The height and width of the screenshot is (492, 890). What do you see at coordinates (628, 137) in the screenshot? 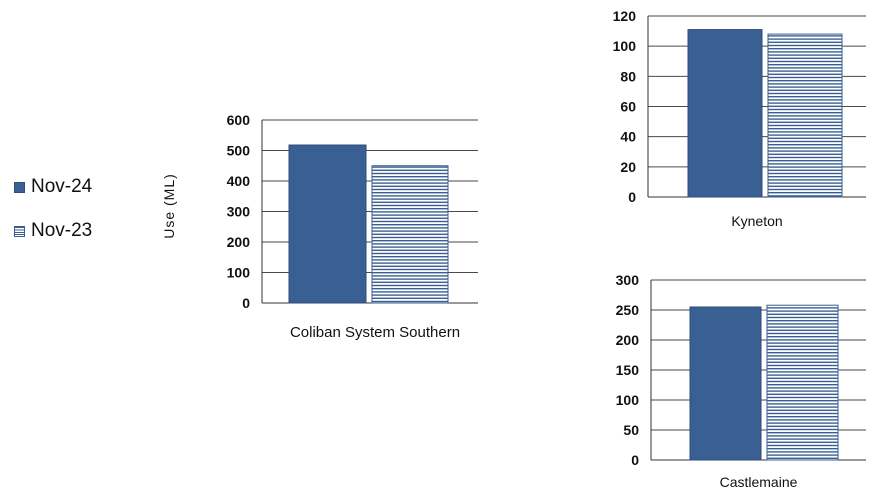
I see `y-tick-label: 40` at bounding box center [628, 137].